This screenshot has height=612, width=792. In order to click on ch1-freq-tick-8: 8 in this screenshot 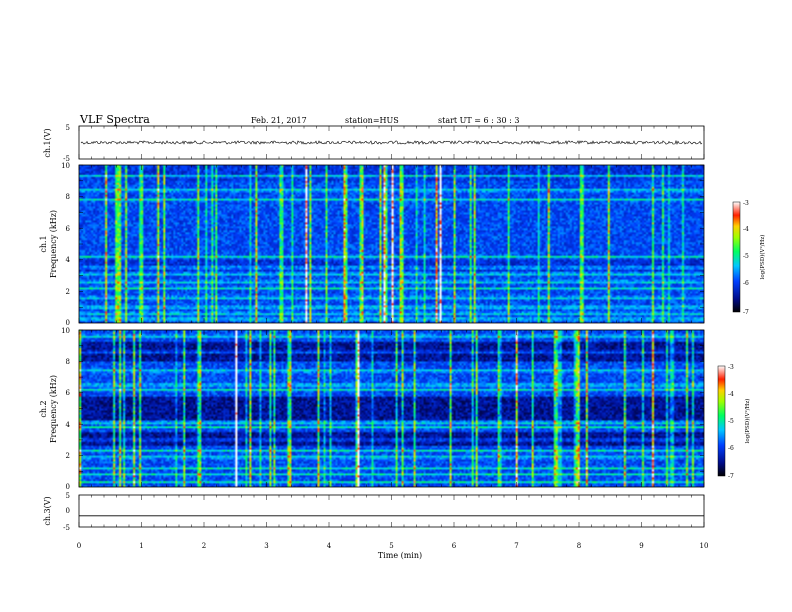, I will do `click(68, 197)`.